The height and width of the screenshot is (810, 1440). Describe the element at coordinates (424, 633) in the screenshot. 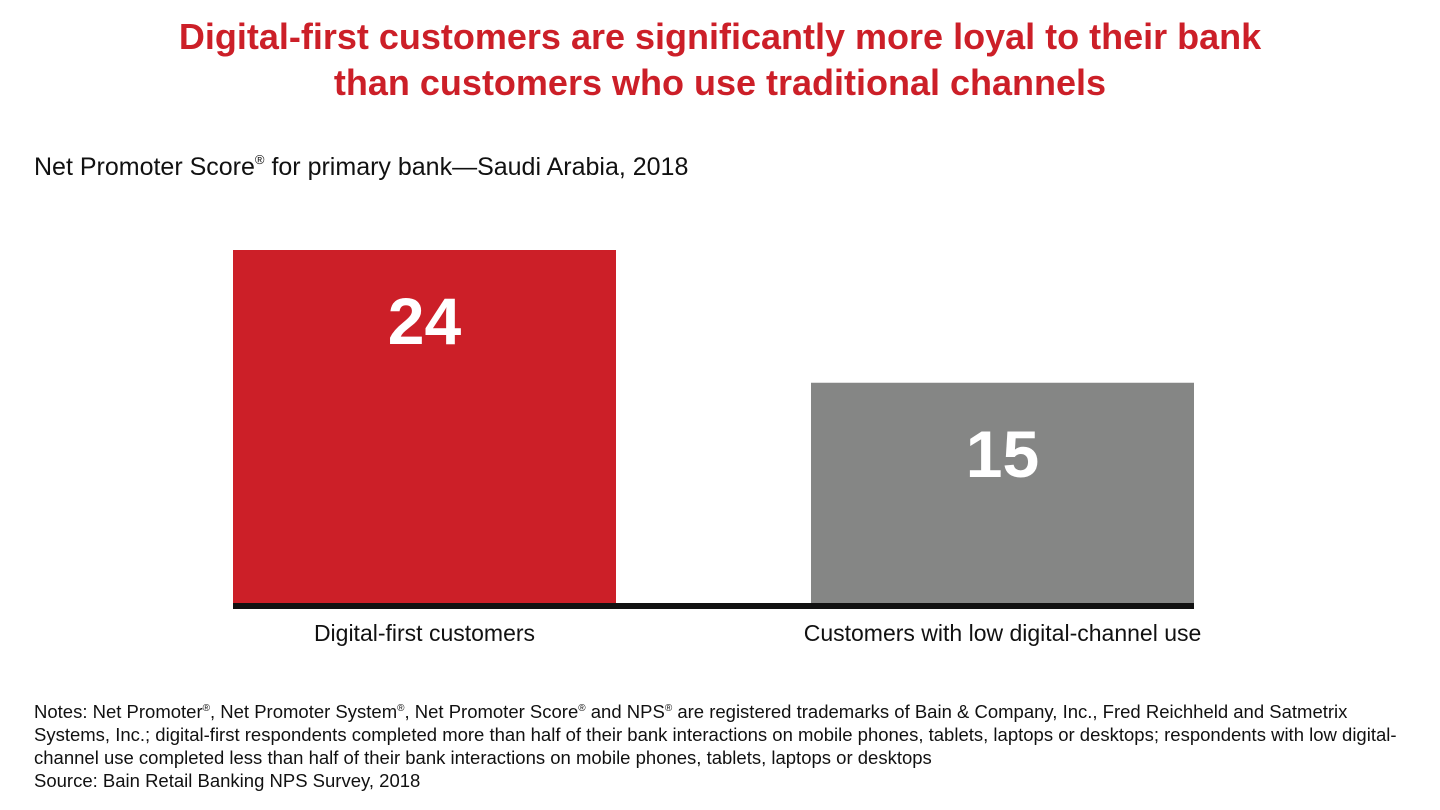

I see `category-label-1: Digital-first customers` at that location.